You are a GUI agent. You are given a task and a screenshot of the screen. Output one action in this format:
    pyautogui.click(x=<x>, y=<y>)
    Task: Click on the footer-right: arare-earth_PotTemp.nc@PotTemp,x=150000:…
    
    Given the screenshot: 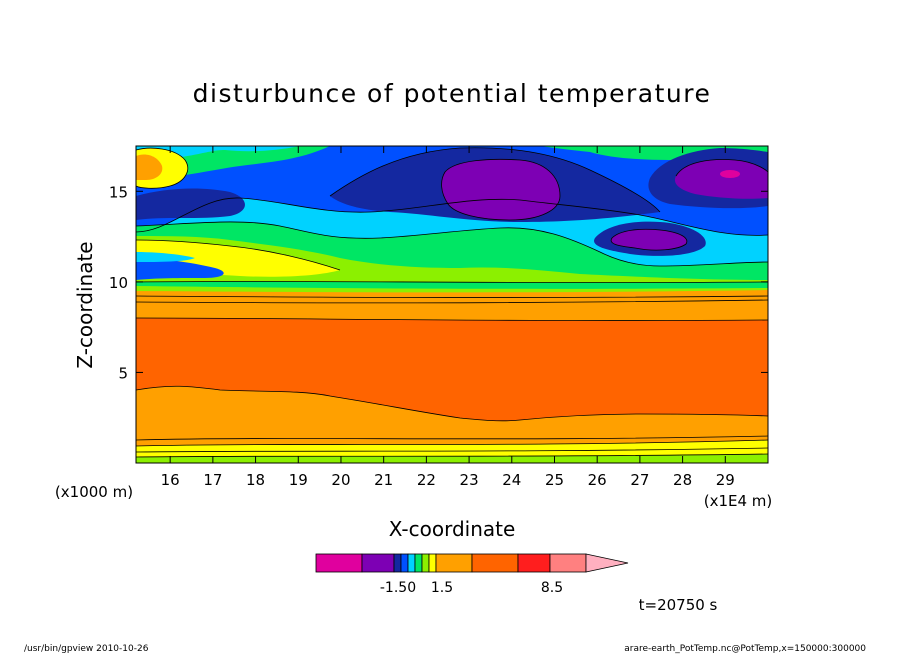 What is the action you would take?
    pyautogui.click(x=745, y=649)
    